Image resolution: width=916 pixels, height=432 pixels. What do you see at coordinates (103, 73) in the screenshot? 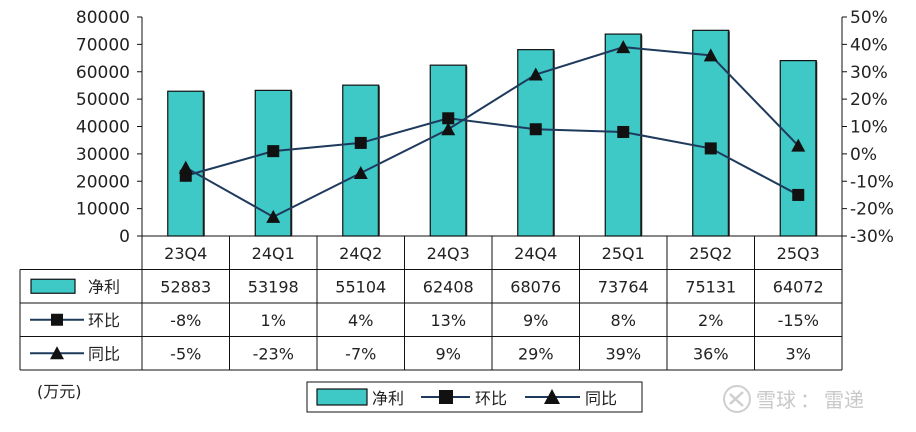
I see `y-left-tick-label: 60000` at bounding box center [103, 73].